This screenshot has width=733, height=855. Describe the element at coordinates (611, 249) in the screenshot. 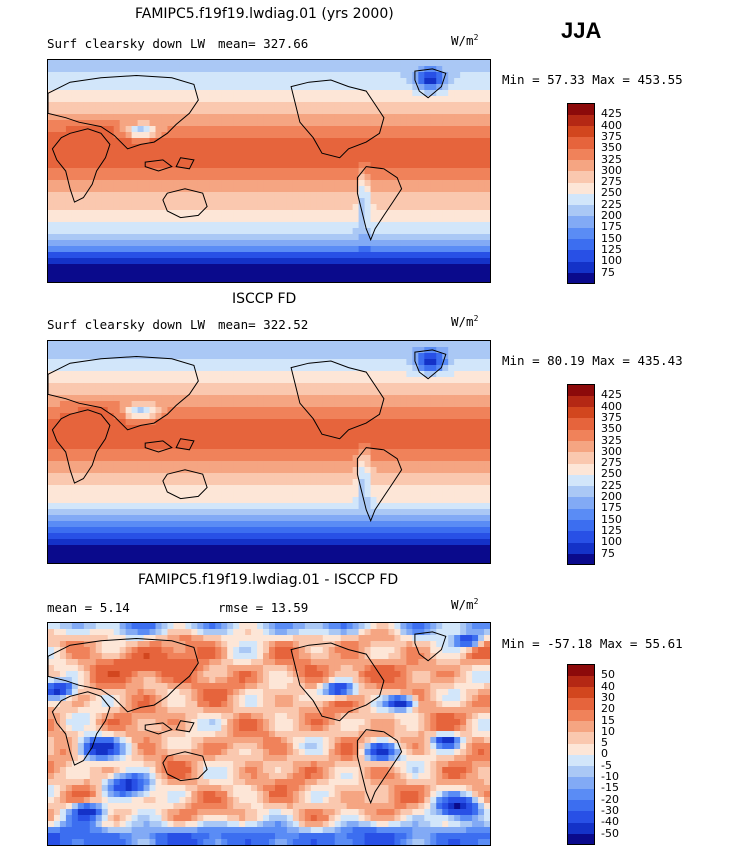

I see `colorbar-tick-label: 125` at that location.